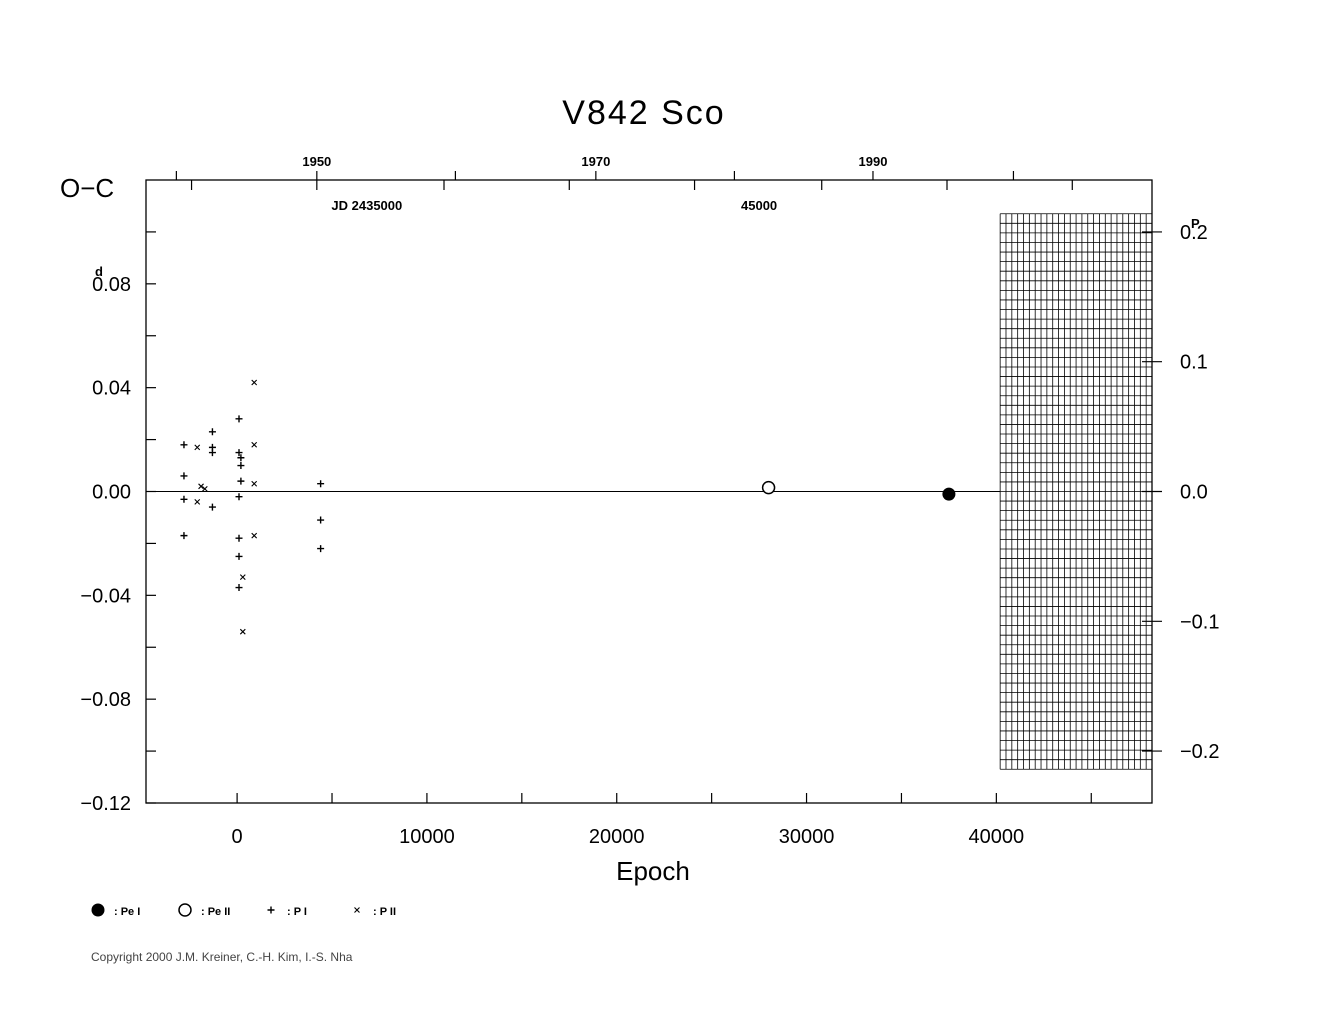  What do you see at coordinates (427, 837) in the screenshot?
I see `x-tick-label: 10000` at bounding box center [427, 837].